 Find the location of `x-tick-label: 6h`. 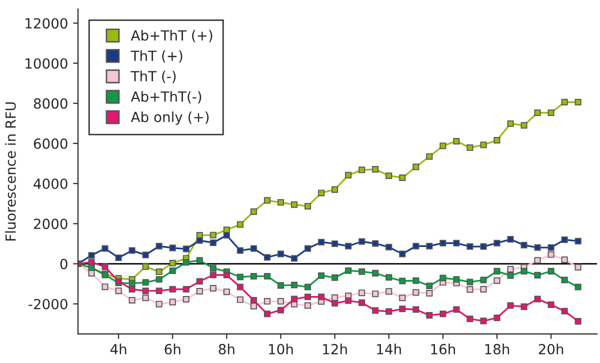

x-tick-label: 6h is located at coordinates (172, 349).